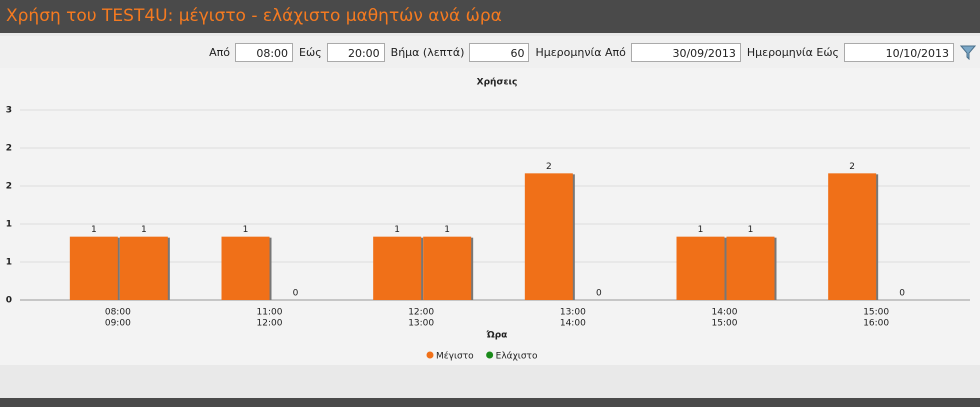 This screenshot has height=407, width=980. I want to click on filter-input: 60, so click(499, 52).